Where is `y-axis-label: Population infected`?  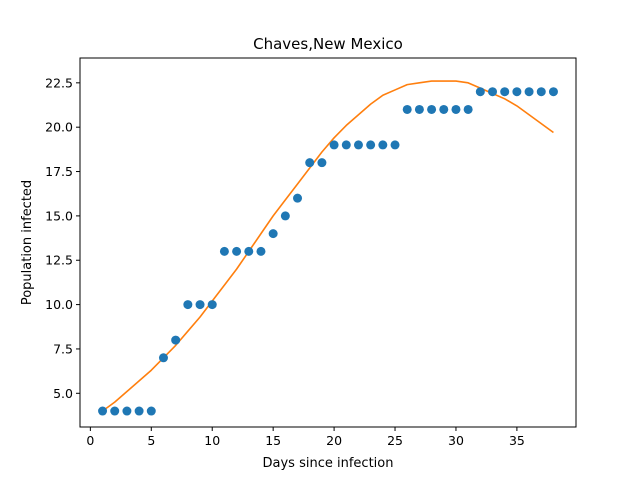
y-axis-label: Population infected is located at coordinates (27, 242).